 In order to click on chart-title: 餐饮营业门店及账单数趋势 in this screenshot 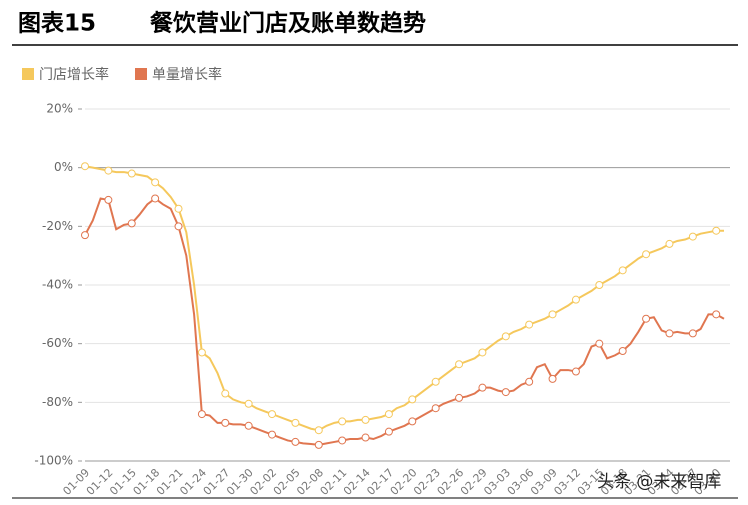, I will do `click(288, 23)`.